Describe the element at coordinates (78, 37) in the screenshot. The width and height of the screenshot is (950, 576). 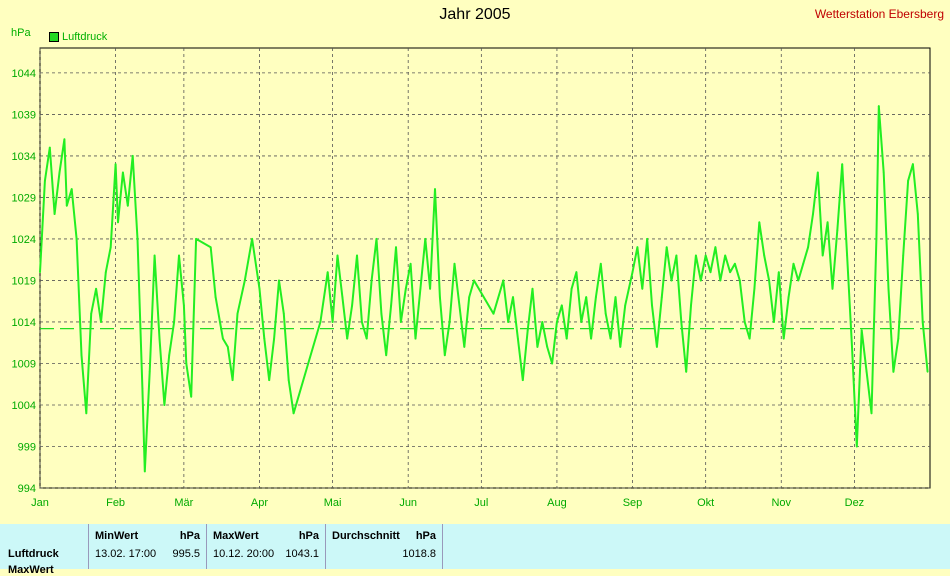
I see `legend: Luftdruck` at that location.